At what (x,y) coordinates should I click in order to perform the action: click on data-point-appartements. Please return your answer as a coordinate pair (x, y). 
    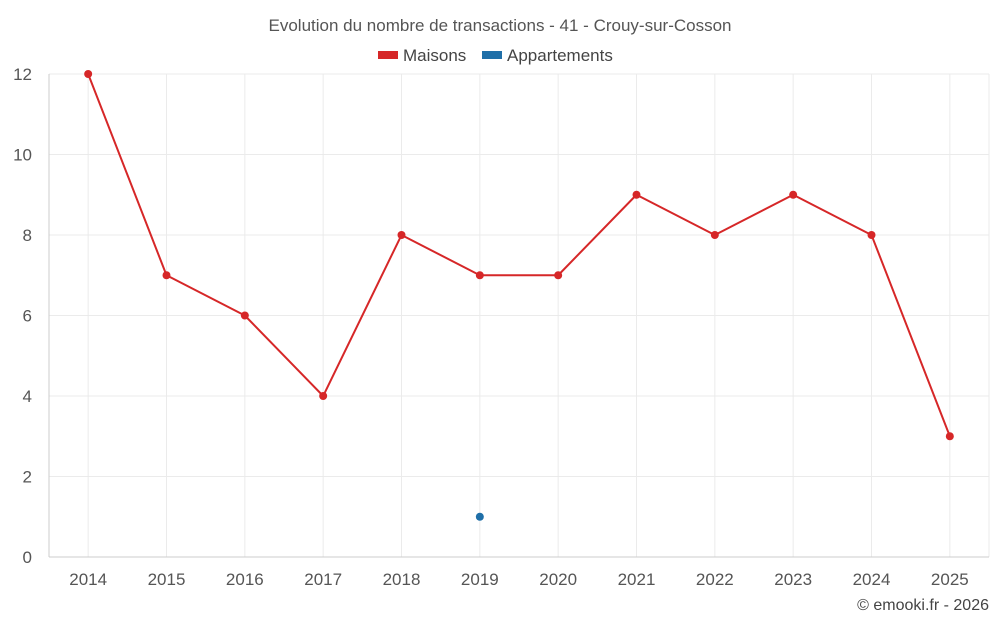
    Looking at the image, I should click on (479, 516).